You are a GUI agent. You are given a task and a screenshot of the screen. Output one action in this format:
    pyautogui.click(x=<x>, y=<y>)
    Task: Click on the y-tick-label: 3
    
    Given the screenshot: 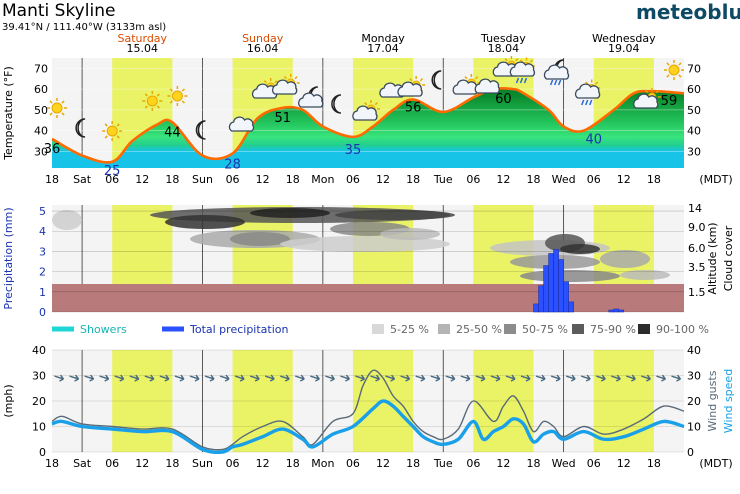 What is the action you would take?
    pyautogui.click(x=42, y=251)
    